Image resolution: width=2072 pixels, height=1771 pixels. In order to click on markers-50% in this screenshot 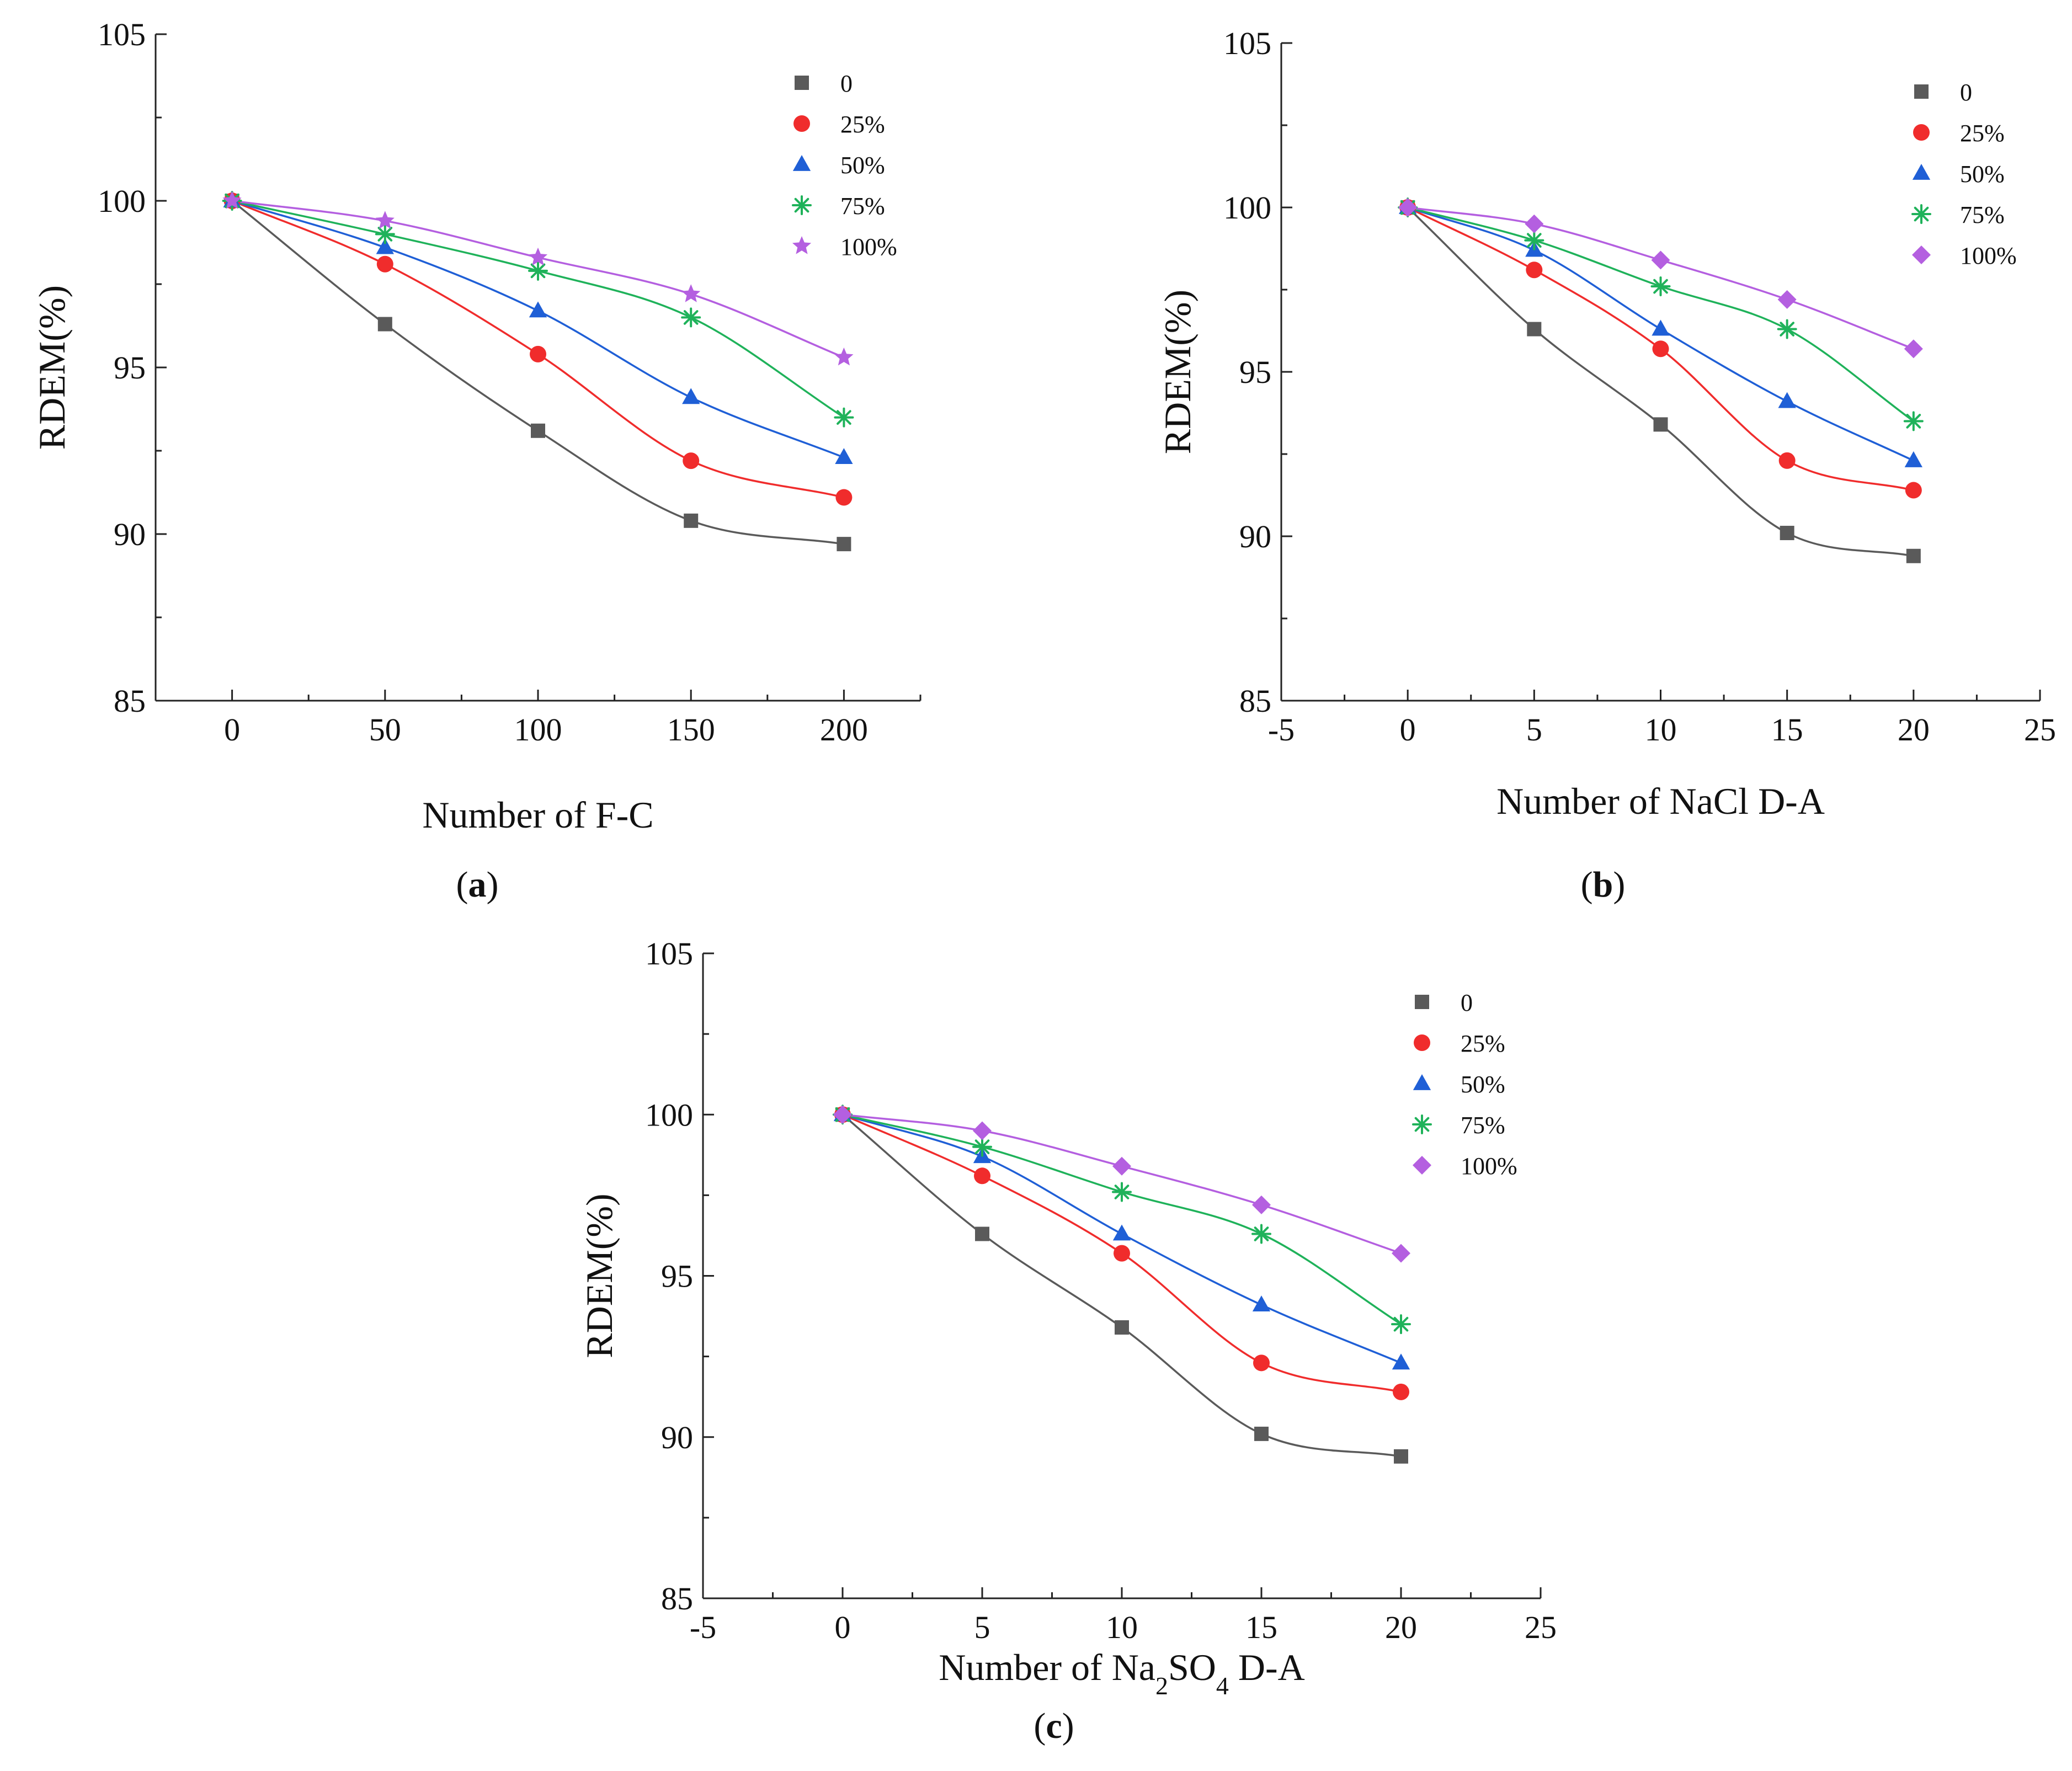, I will do `click(538, 327)`.